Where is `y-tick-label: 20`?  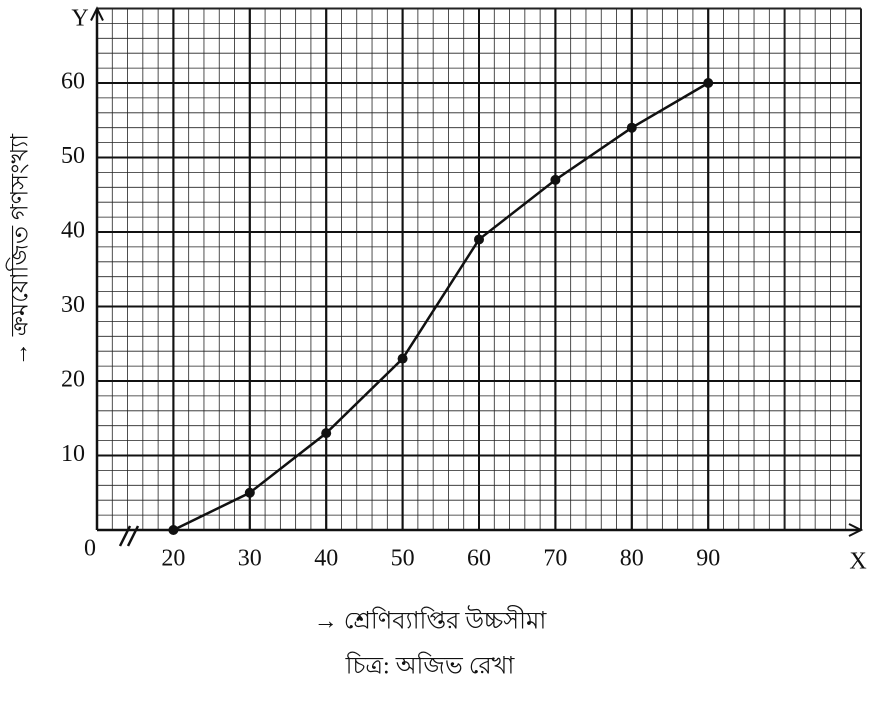
y-tick-label: 20 is located at coordinates (73, 380).